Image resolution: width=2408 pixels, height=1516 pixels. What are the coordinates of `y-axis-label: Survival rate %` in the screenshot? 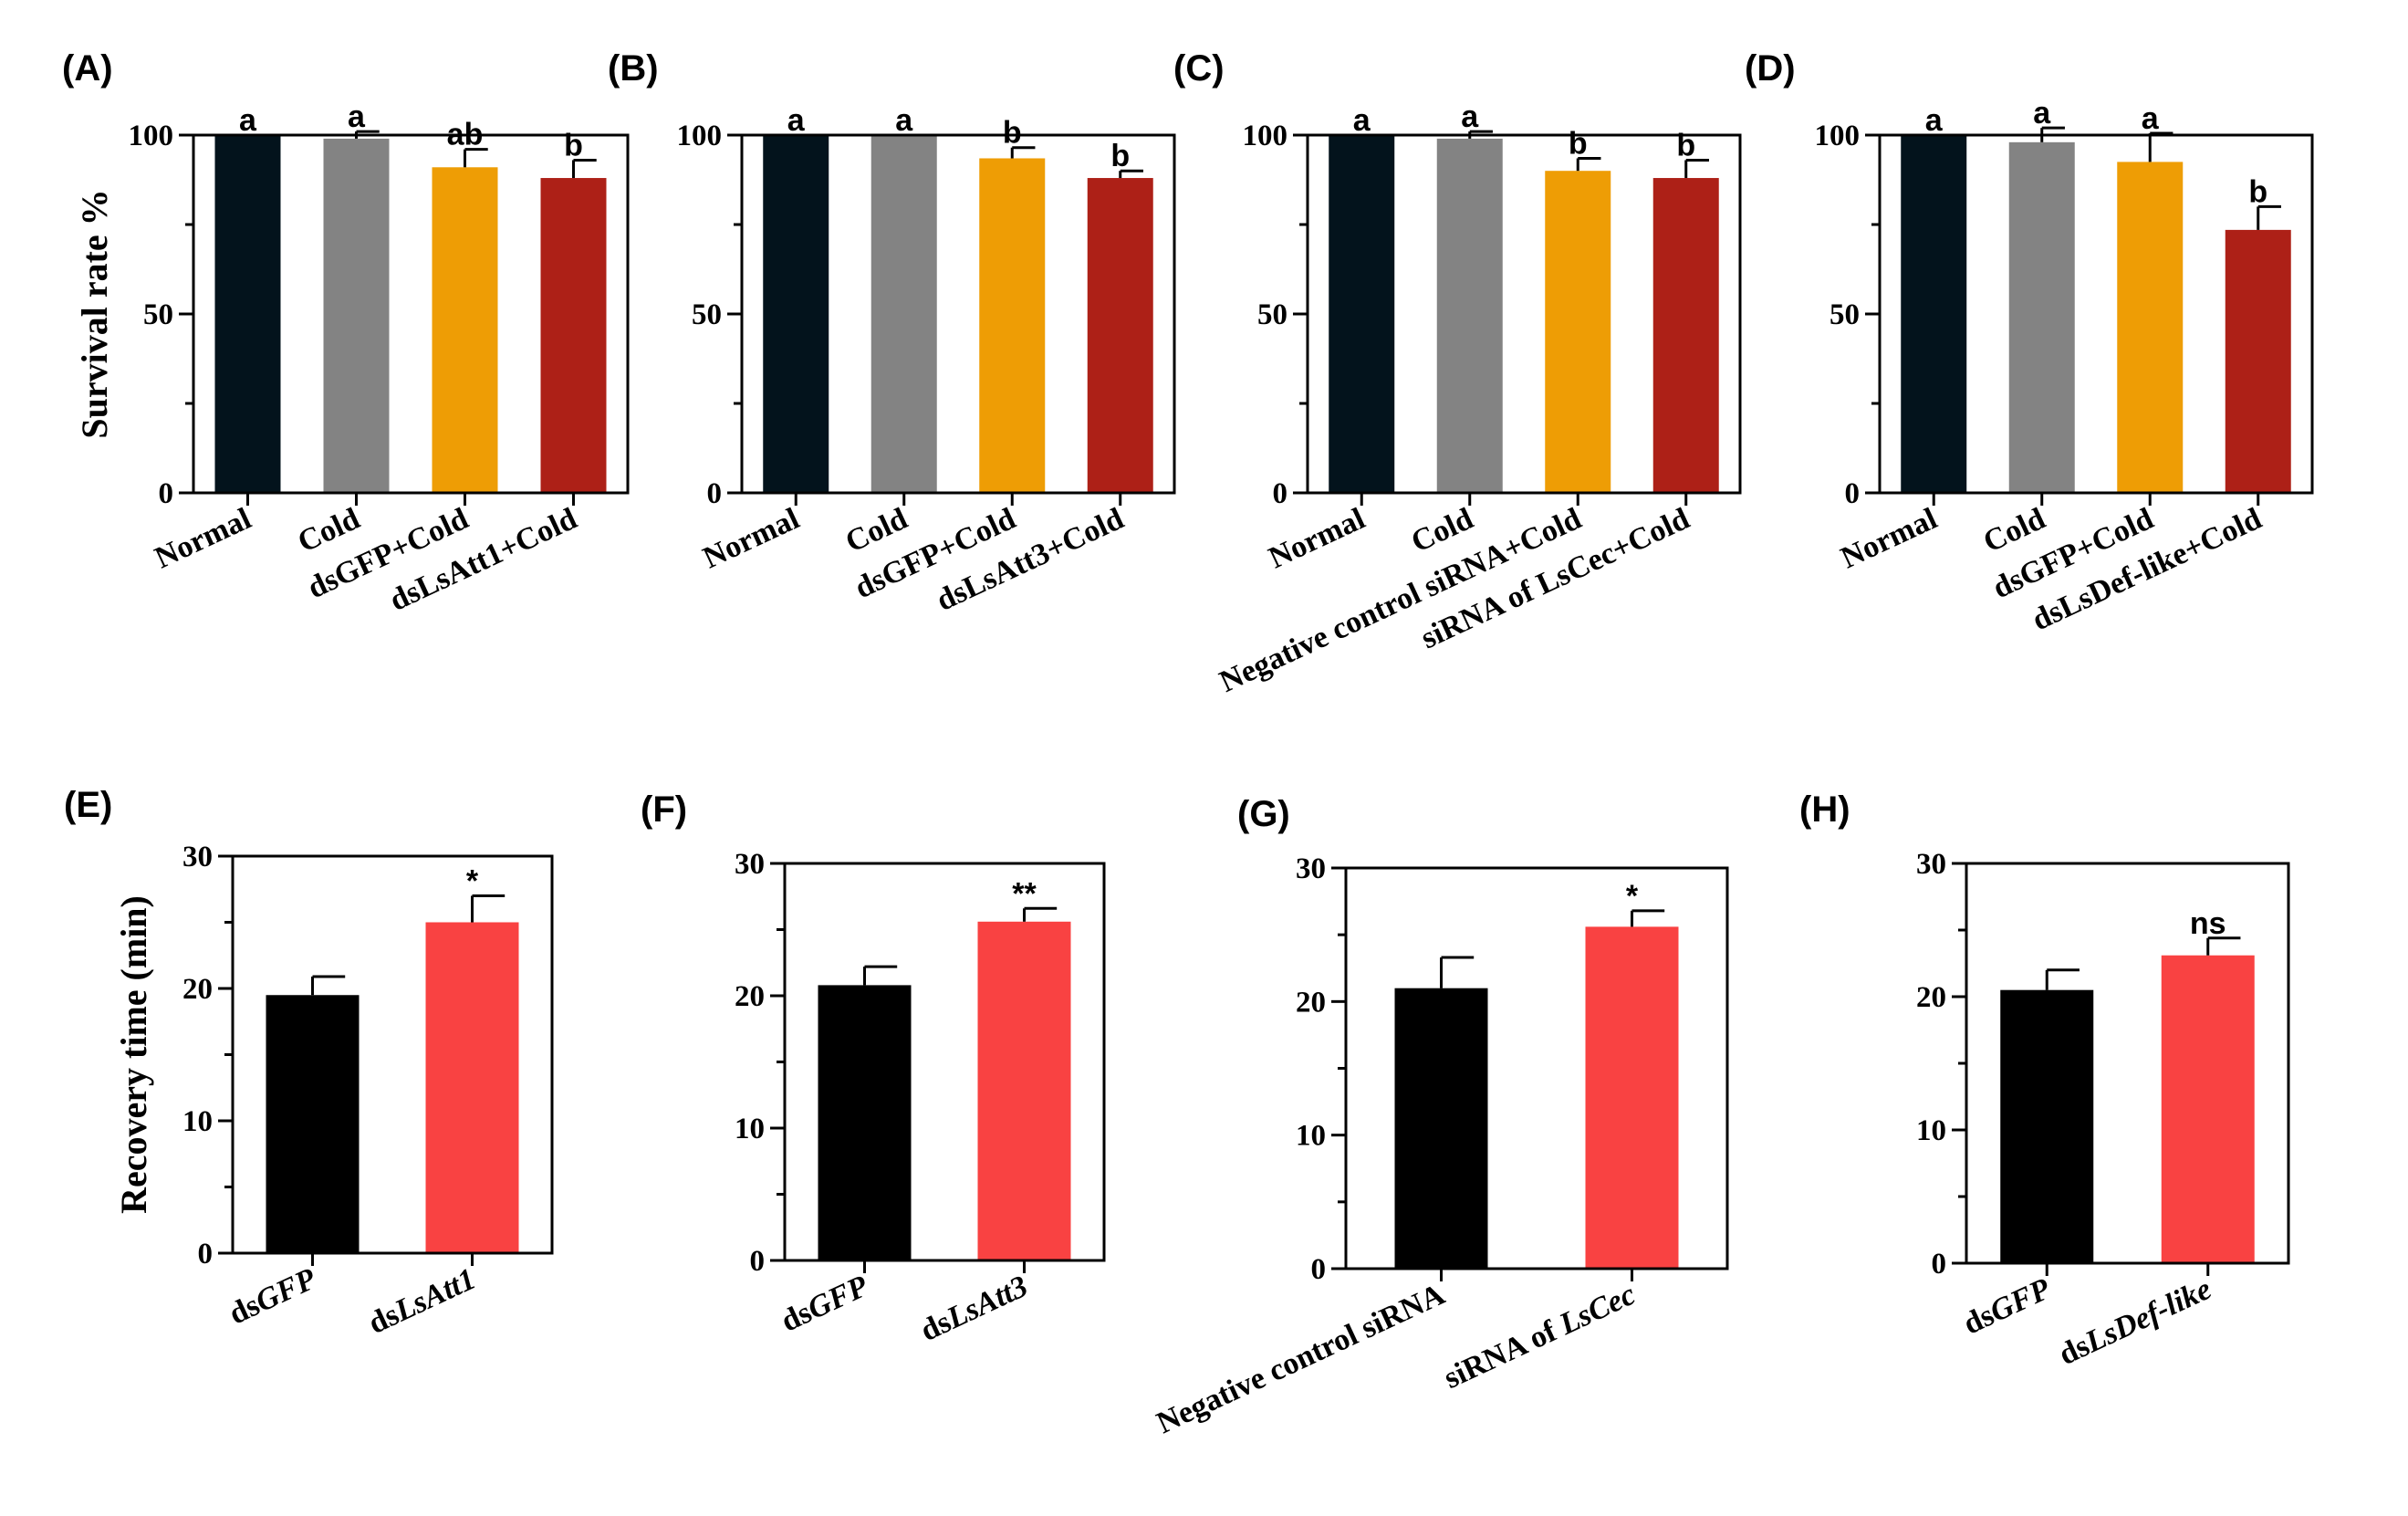 It's located at (94, 313).